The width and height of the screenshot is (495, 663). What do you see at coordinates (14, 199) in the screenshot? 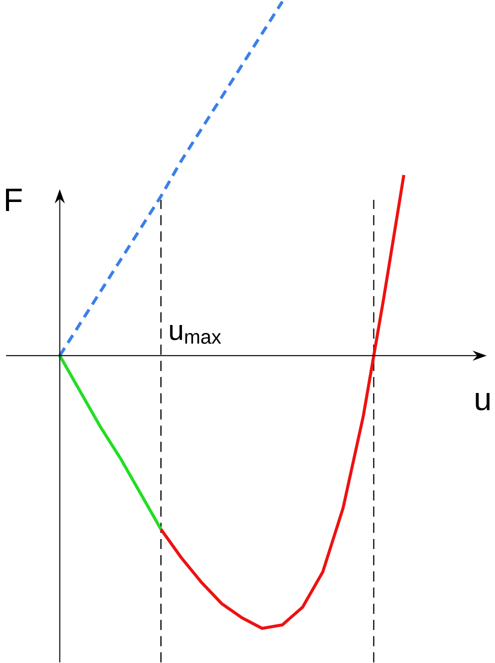
I see `y-axis-title: F` at bounding box center [14, 199].